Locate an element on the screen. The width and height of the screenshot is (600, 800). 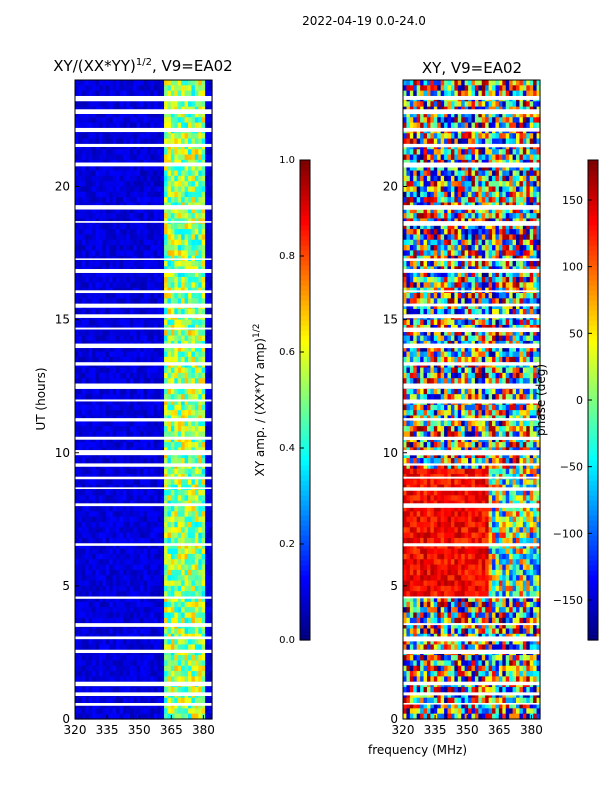
left-colorbar-frame is located at coordinates (305, 400).